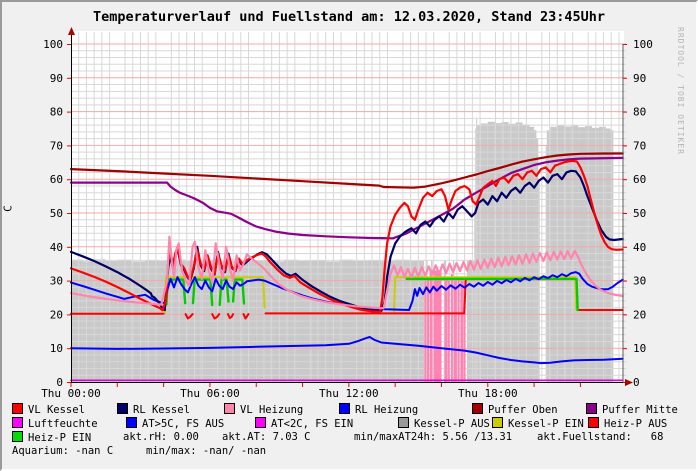  I want to click on series-puffer-oben, so click(346, 170).